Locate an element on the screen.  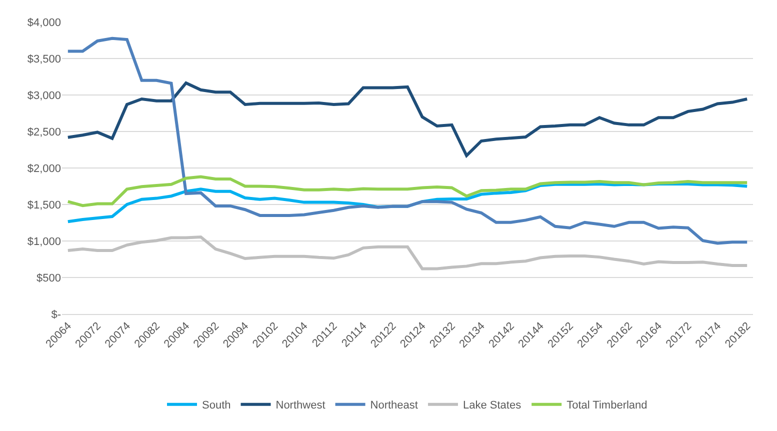
y-tick-label: $- is located at coordinates (56, 314).